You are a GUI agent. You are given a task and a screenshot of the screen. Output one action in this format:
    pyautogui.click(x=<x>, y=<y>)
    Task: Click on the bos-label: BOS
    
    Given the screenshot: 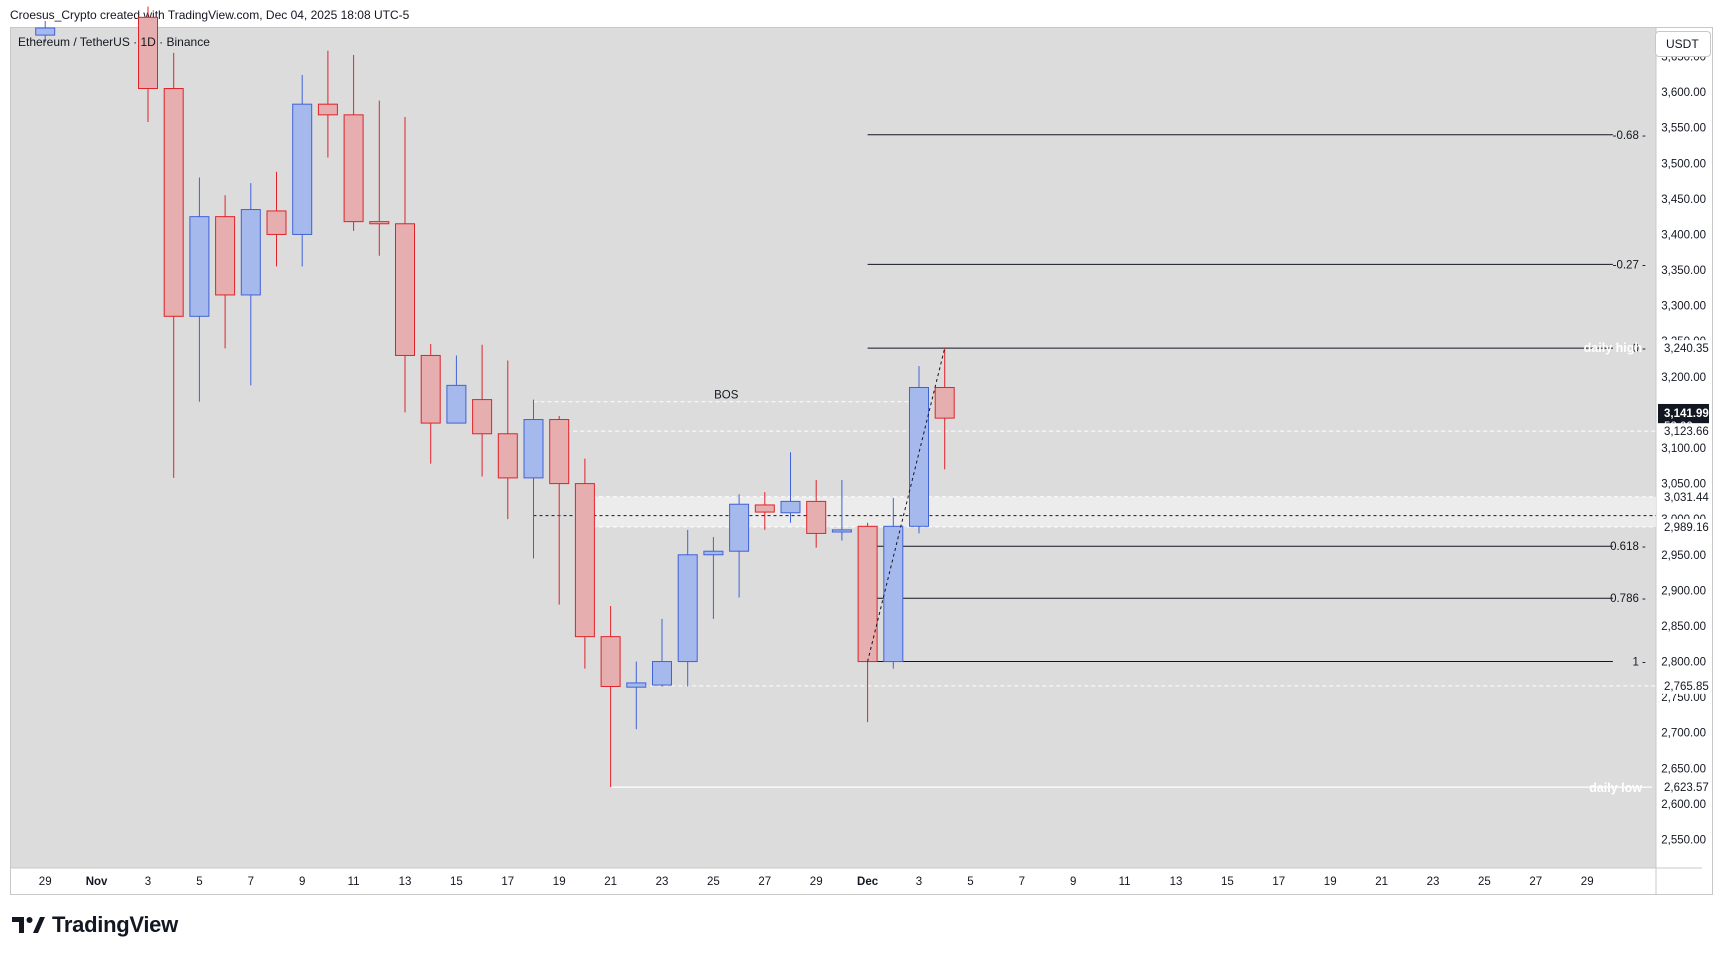 What is the action you would take?
    pyautogui.click(x=726, y=396)
    